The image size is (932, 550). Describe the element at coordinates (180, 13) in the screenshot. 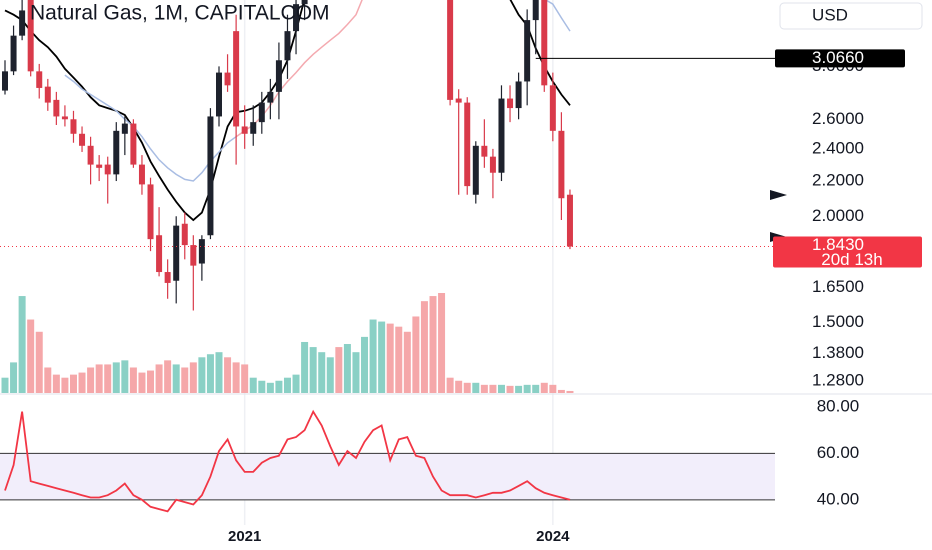

I see `chart-title: Natural Gas, 1M, CAPITALCOM` at that location.